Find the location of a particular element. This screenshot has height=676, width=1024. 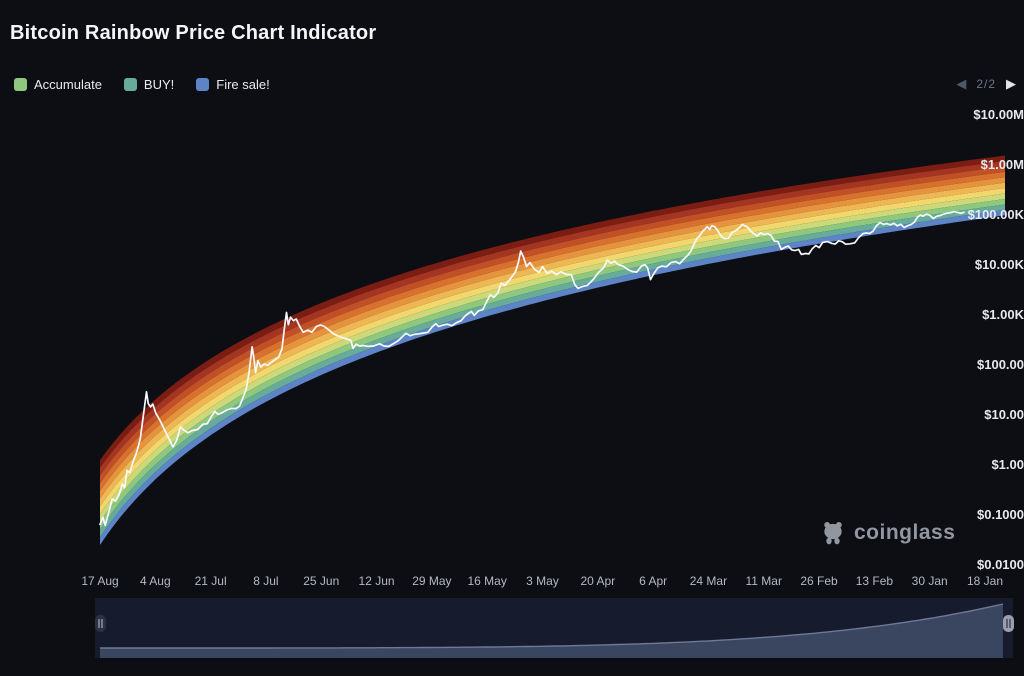

y-axis-label: $1.00M is located at coordinates (1002, 164).